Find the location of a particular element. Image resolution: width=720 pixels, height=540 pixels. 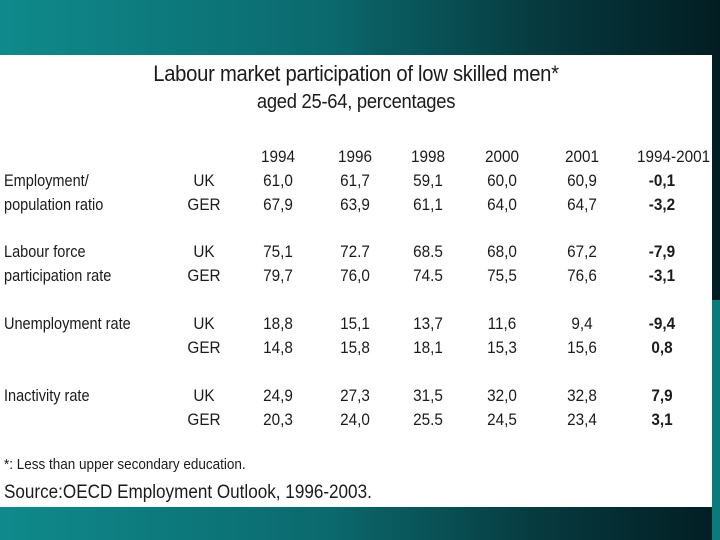

table-cell: 14,8 is located at coordinates (278, 347).